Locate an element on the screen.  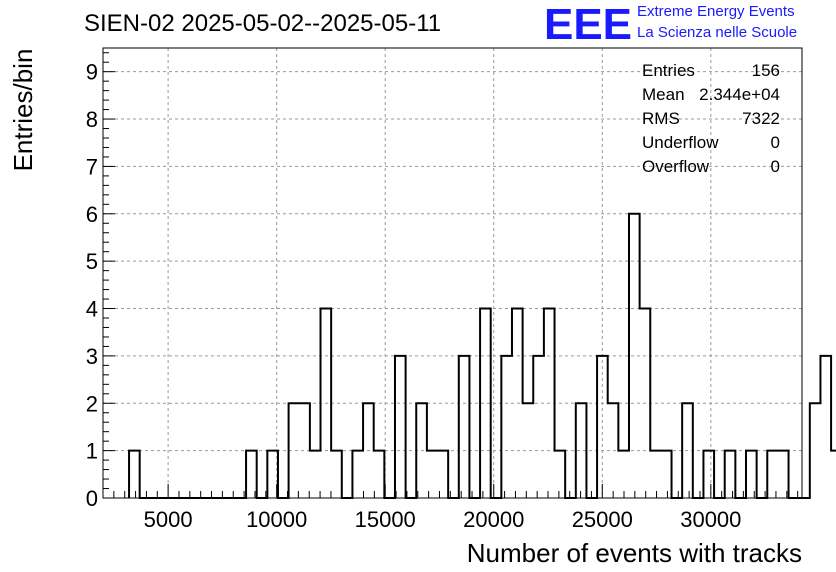
logo-line-2: La Scienza nelle Scuole is located at coordinates (717, 32).